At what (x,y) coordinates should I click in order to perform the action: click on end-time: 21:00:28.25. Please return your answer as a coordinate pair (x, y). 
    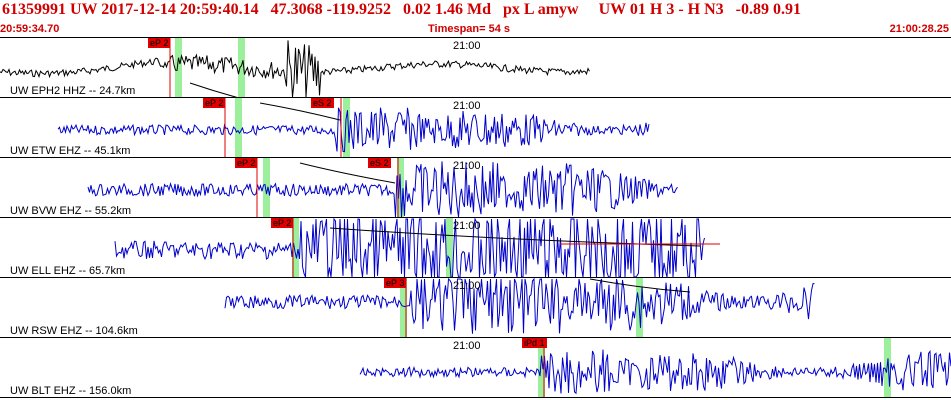
    Looking at the image, I should click on (919, 29).